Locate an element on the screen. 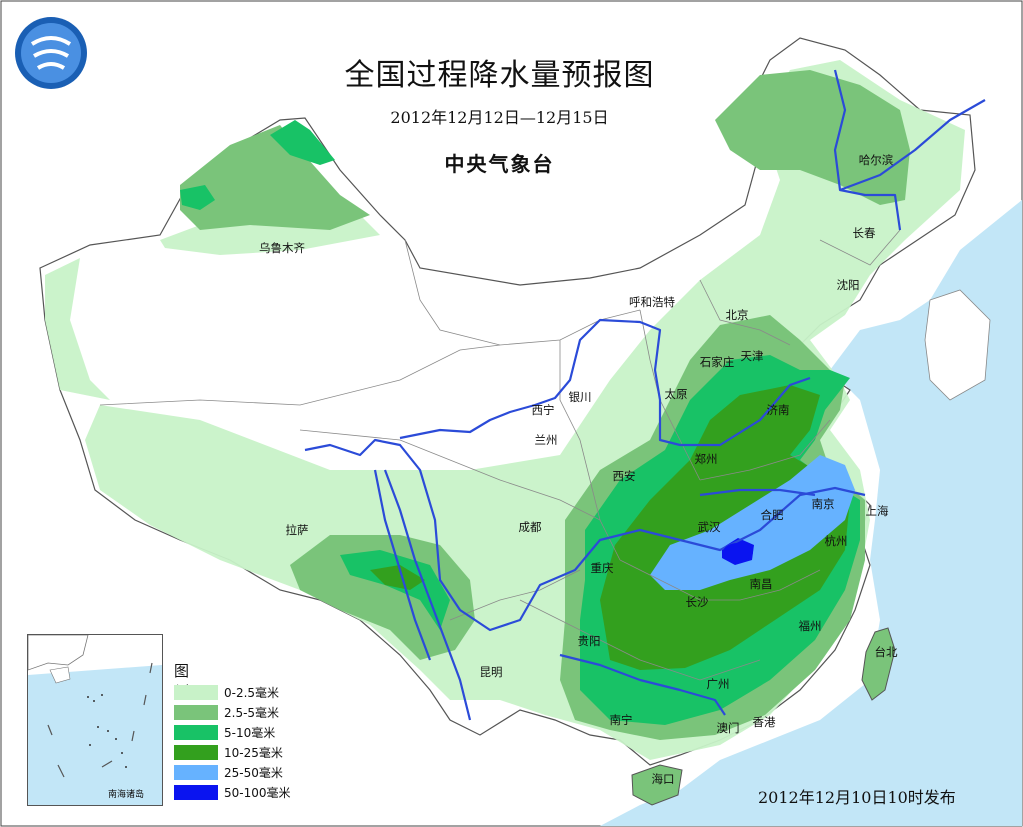  city-label: 广州 is located at coordinates (718, 684).